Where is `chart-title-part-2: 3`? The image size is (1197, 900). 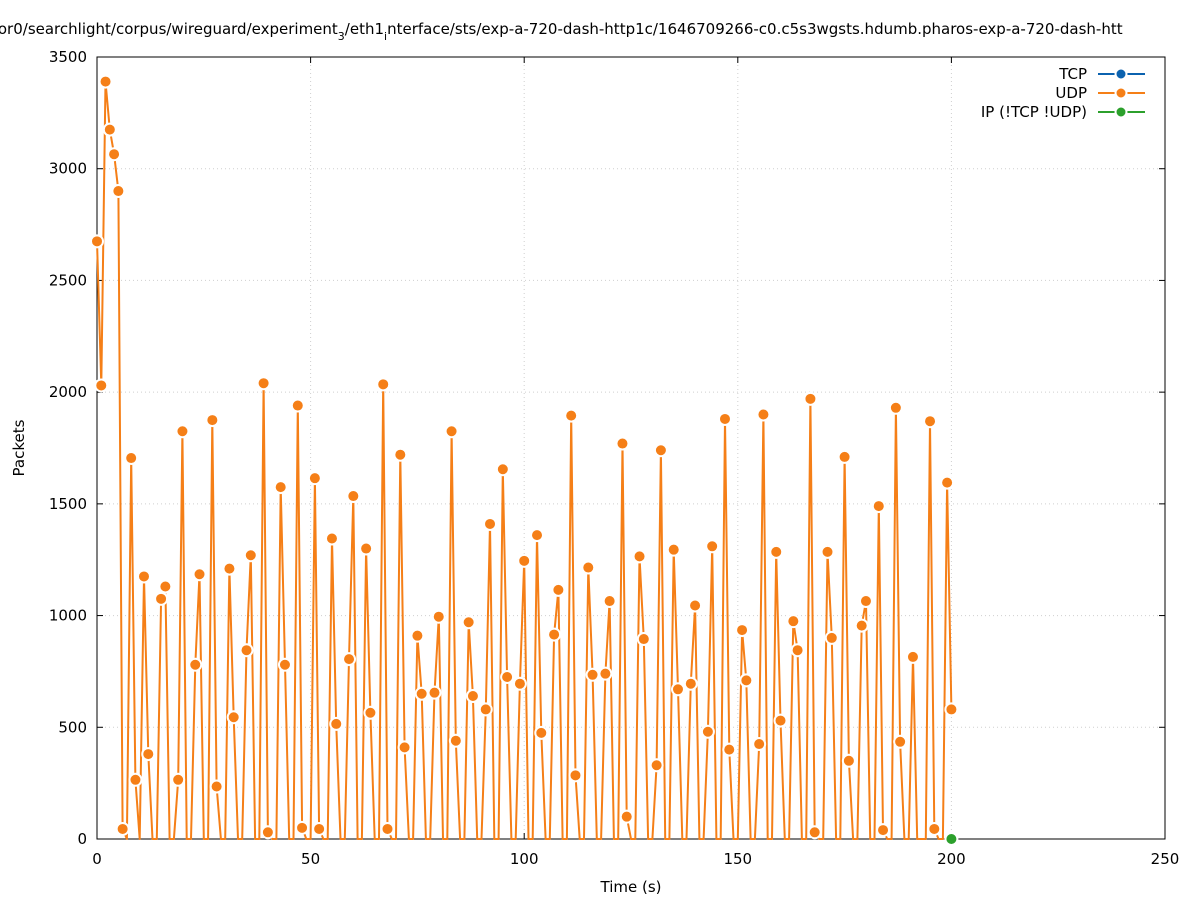 chart-title-part-2: 3 is located at coordinates (341, 36).